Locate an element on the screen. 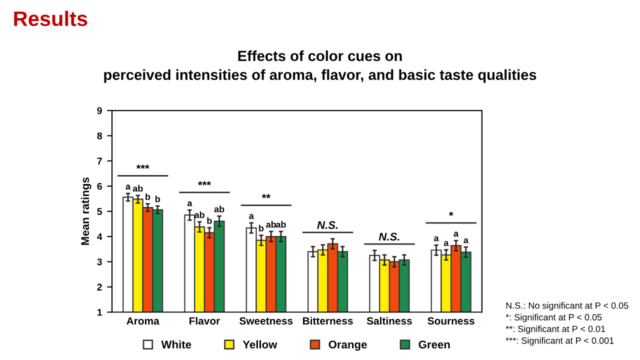 The width and height of the screenshot is (640, 360). legend-label: Green is located at coordinates (434, 344).